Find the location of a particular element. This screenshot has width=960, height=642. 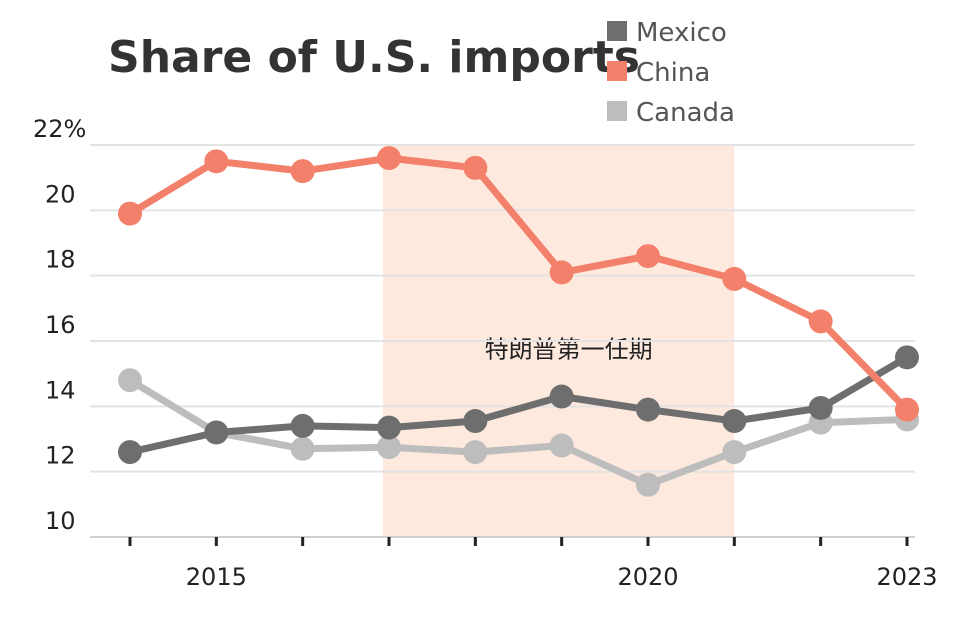

point-canada-2018 is located at coordinates (475, 452).